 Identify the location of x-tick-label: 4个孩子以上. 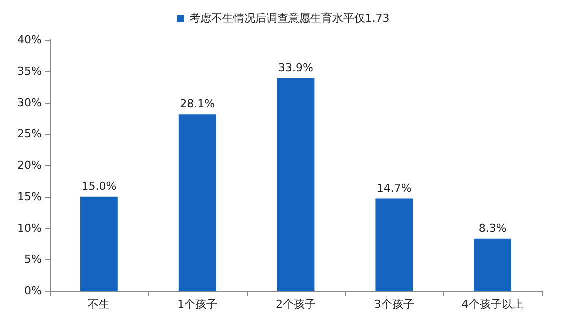
(493, 304).